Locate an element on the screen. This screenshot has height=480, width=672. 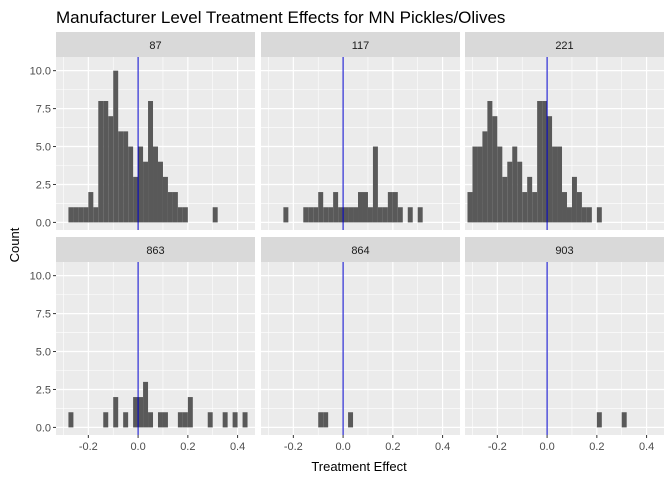
facet-87-bars is located at coordinates (143, 146).